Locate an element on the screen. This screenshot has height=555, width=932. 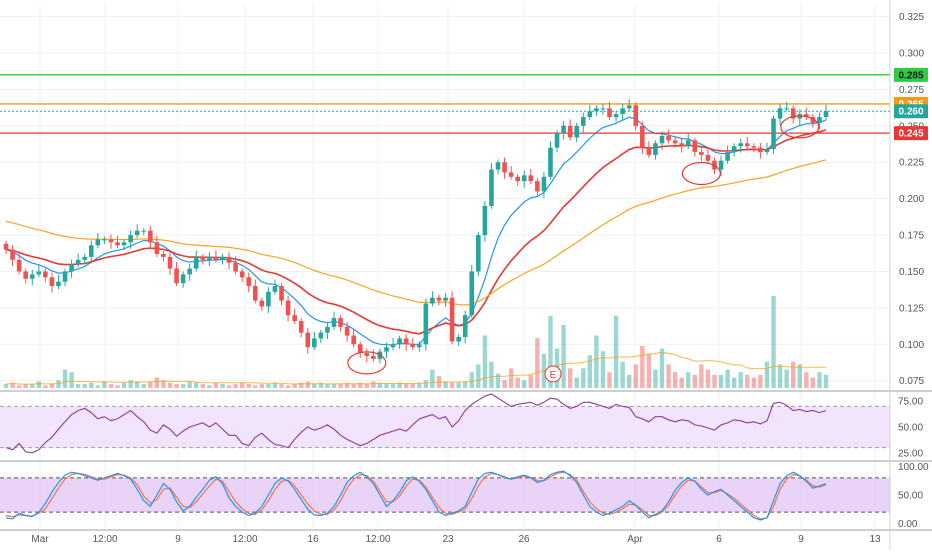
level-price-tag-0.260: 0.260 is located at coordinates (911, 111).